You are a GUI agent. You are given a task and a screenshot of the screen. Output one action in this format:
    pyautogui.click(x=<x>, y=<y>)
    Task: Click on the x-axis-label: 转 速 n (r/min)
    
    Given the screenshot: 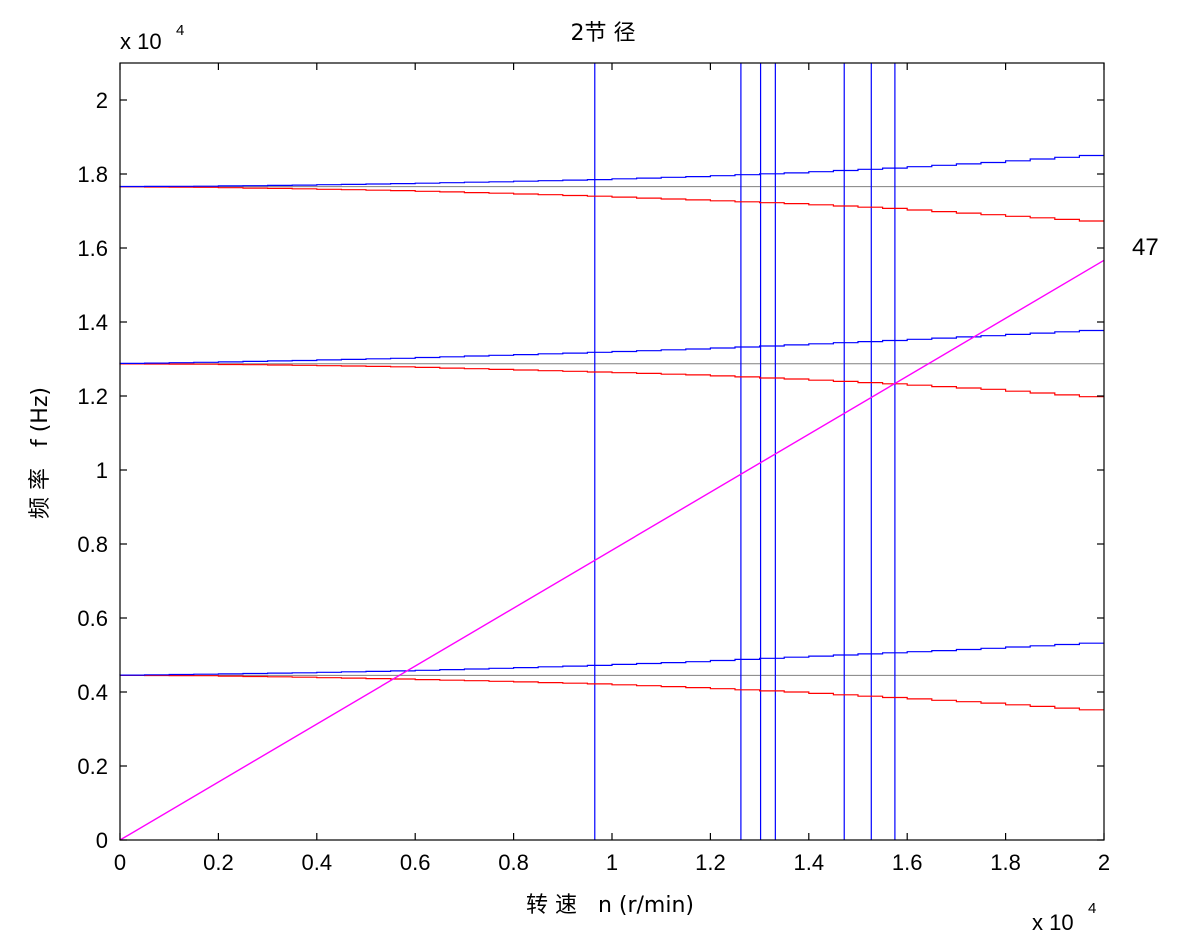 What is the action you would take?
    pyautogui.click(x=610, y=905)
    